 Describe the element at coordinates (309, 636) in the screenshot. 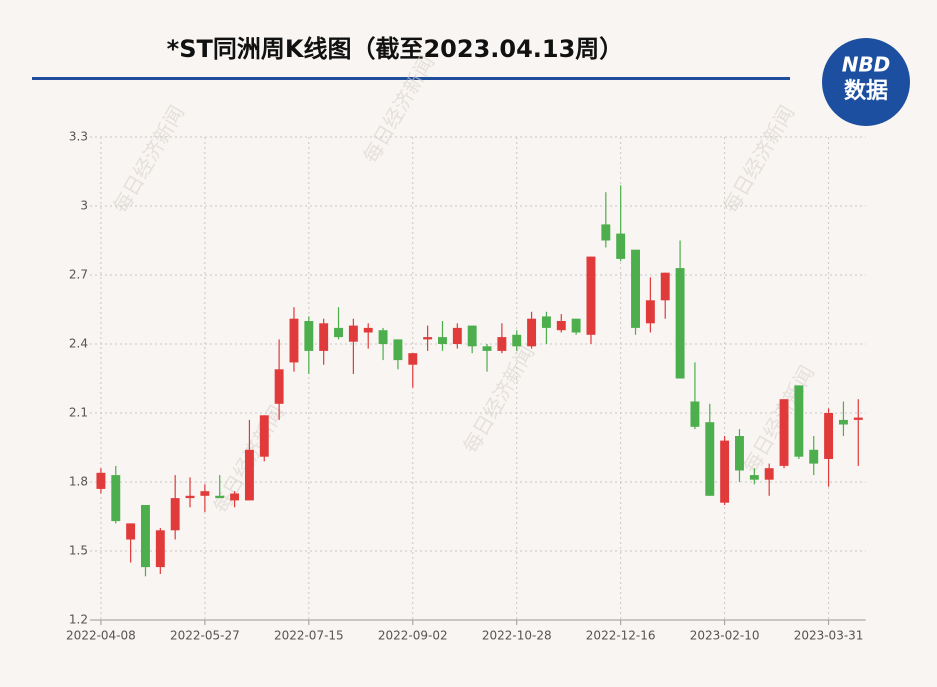

I see `x-tick-label: 2022-07-15` at that location.